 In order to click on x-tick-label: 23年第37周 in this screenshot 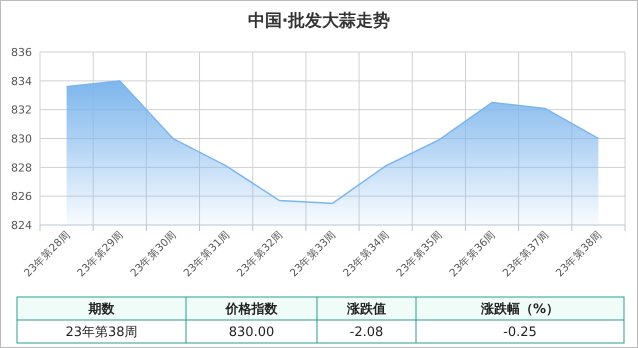, I will do `click(526, 254)`.